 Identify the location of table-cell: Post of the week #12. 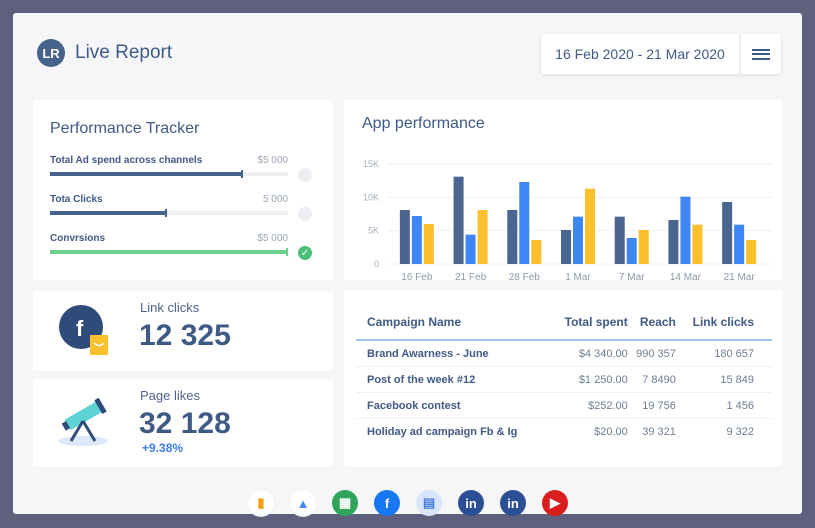
(454, 379).